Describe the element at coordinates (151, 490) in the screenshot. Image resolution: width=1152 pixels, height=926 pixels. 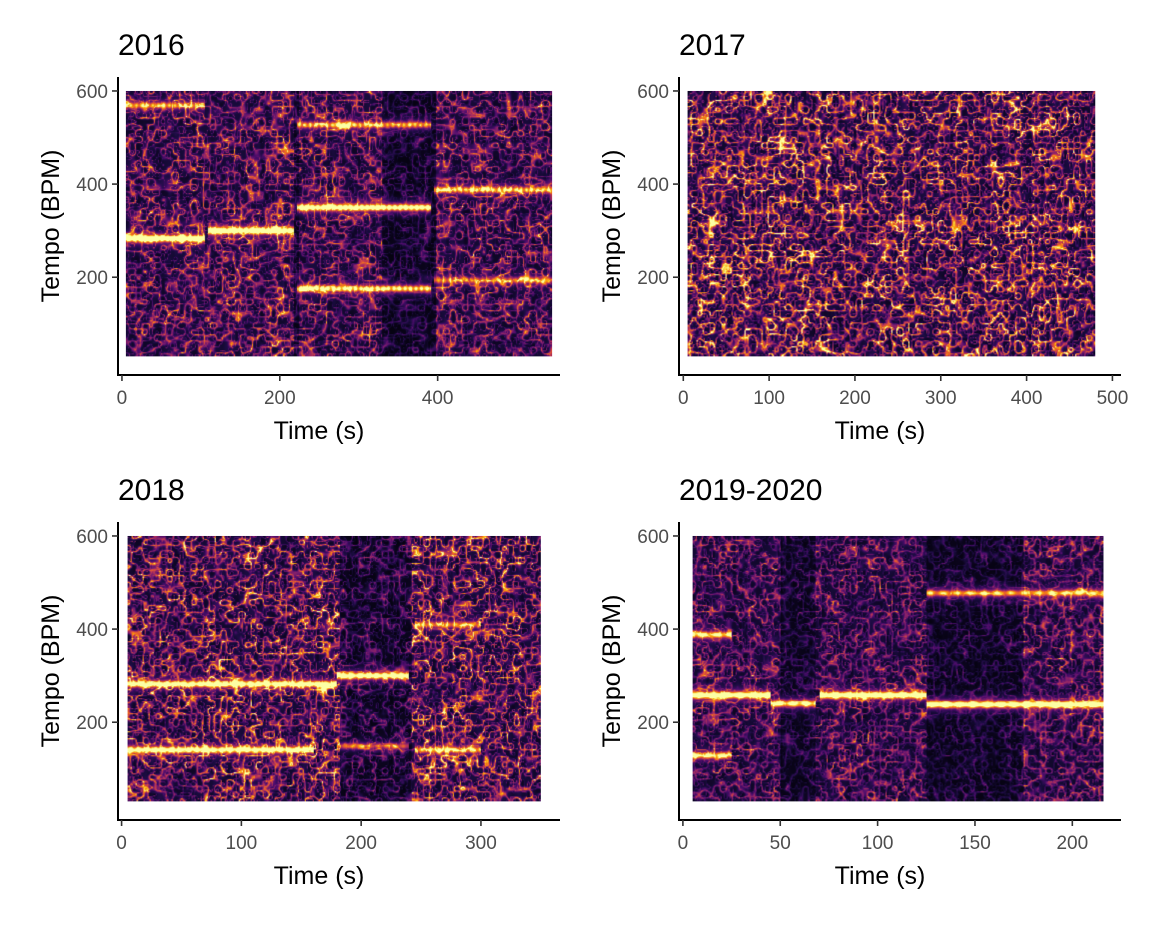
I see `panel-title: 2018` at that location.